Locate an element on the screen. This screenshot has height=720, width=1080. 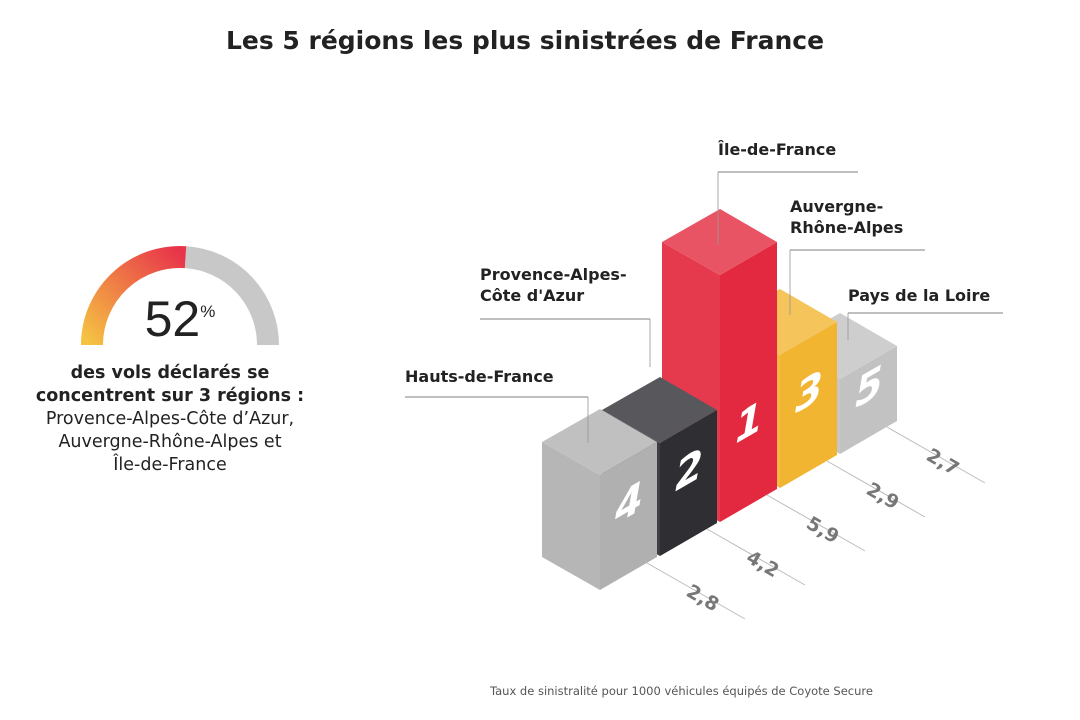
label-paca: Provence-Alpes- Côte d'Azur is located at coordinates (553, 285).